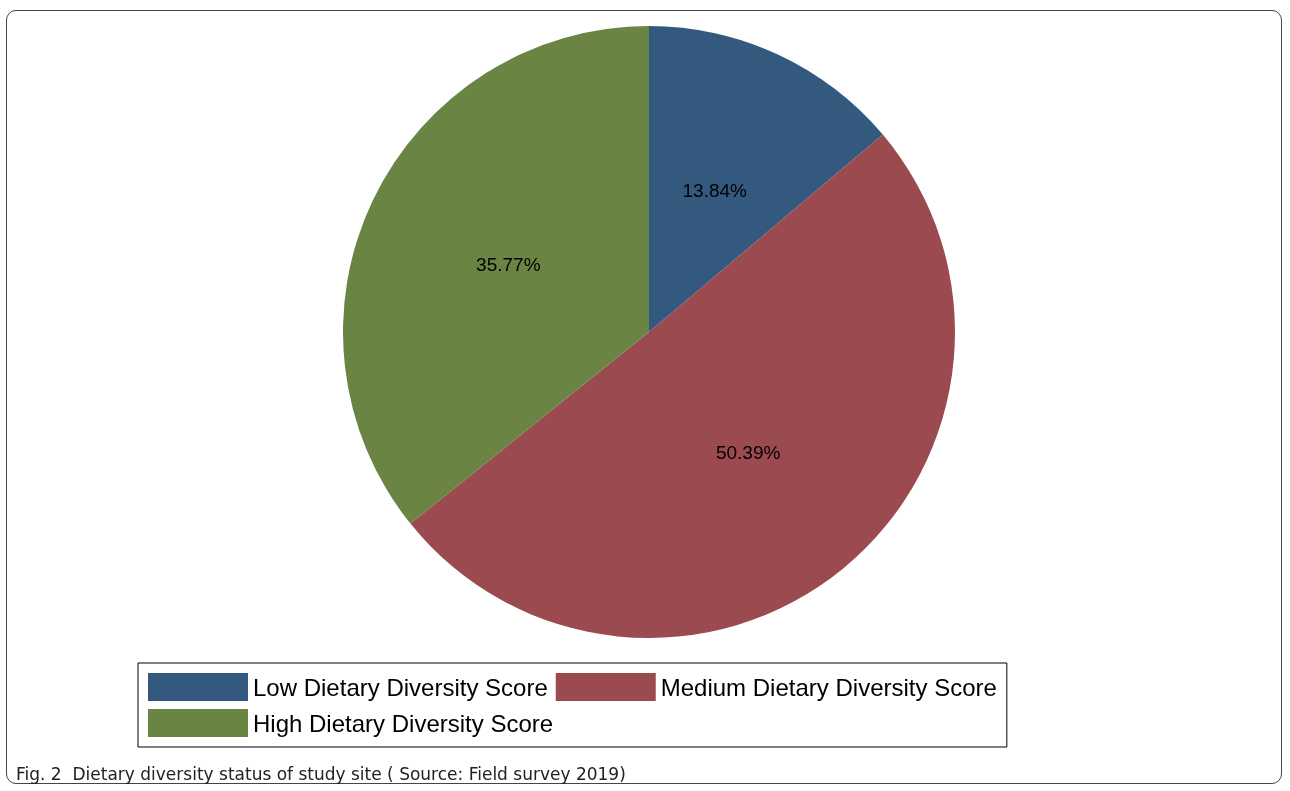  What do you see at coordinates (321, 774) in the screenshot?
I see `caption: Fig. 2 Dietary diversity status of study site ( Source: Field survey 2019)` at bounding box center [321, 774].